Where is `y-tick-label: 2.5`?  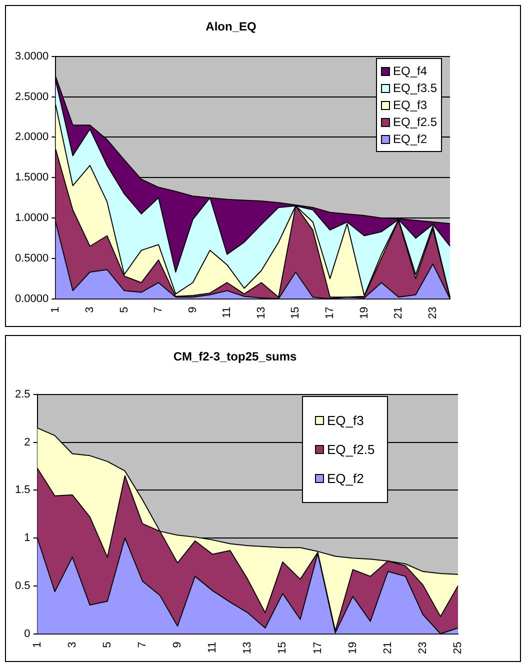 y-tick-label: 2.5 is located at coordinates (22, 394).